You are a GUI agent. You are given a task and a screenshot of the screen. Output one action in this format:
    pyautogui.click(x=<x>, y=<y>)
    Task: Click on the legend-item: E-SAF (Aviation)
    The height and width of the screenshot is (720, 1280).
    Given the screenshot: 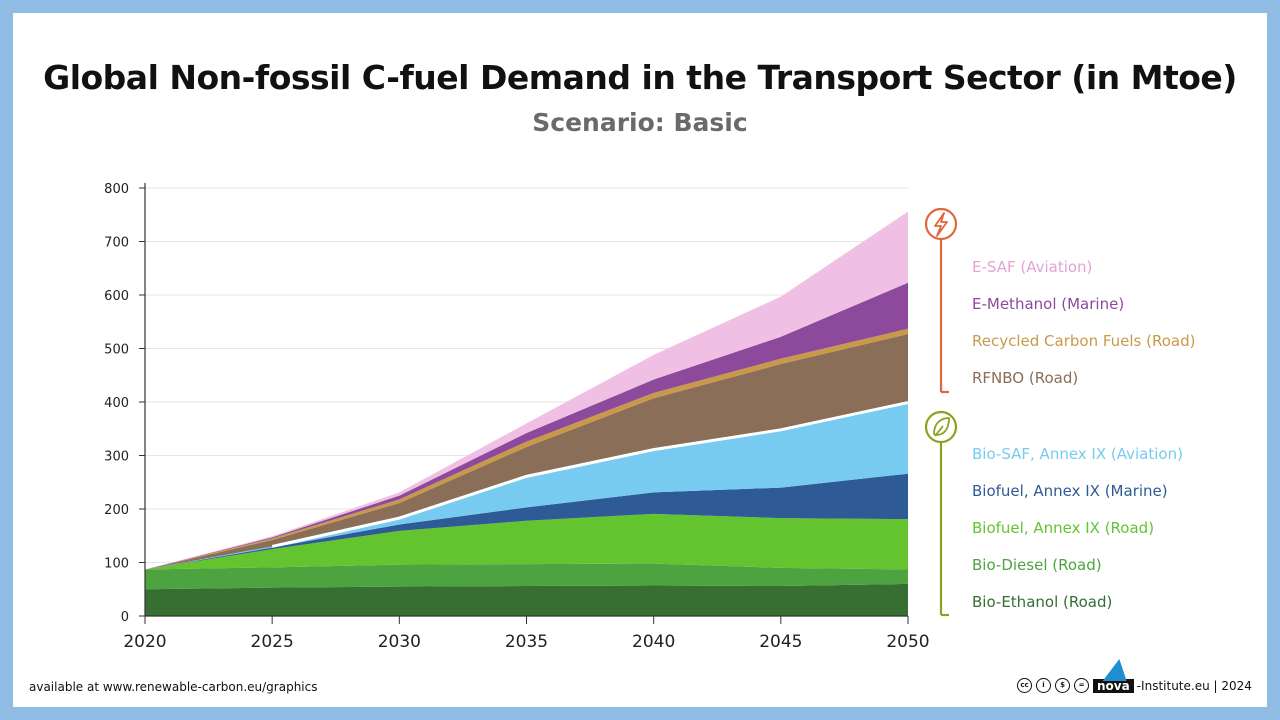 What is the action you would take?
    pyautogui.click(x=1032, y=267)
    